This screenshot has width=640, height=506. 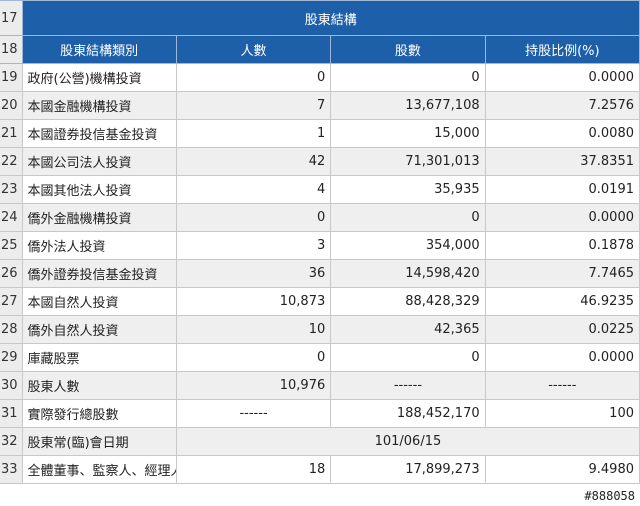 I want to click on header-row: 18 股東結構類別 人數 股數 持股比例(%), so click(x=320, y=49).